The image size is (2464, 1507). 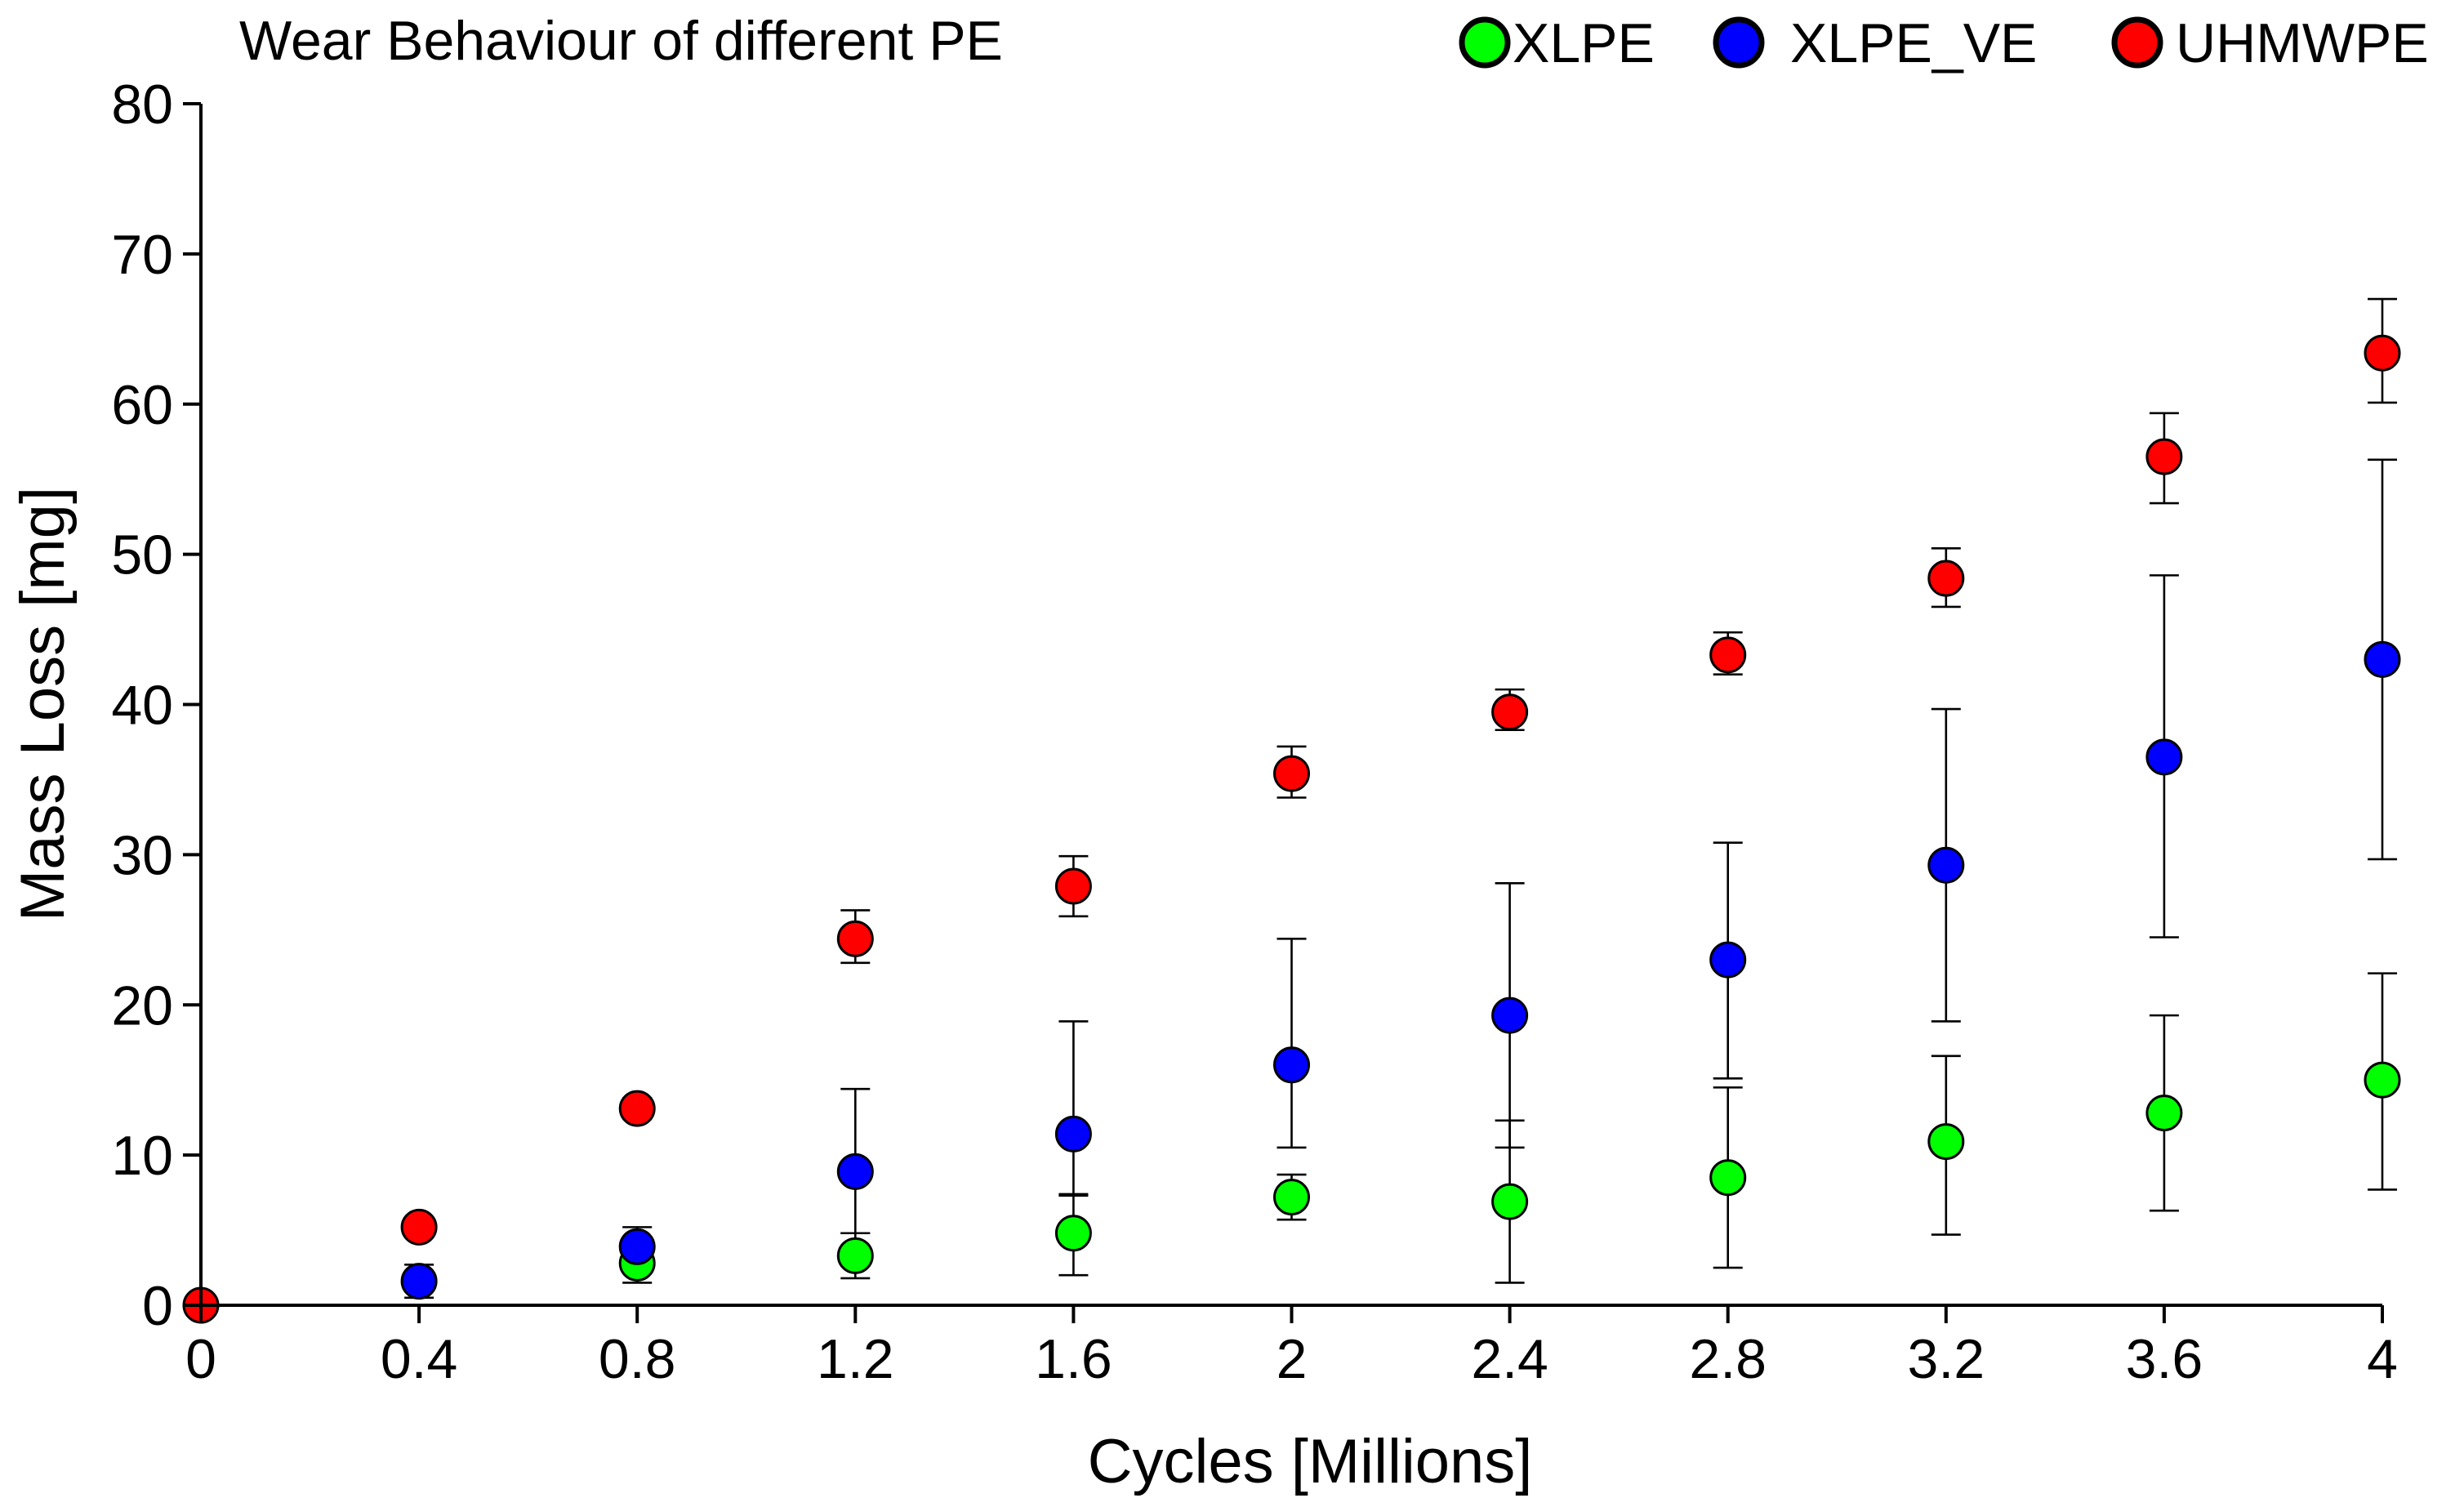 I want to click on y-tick-label: 10, so click(x=142, y=1156).